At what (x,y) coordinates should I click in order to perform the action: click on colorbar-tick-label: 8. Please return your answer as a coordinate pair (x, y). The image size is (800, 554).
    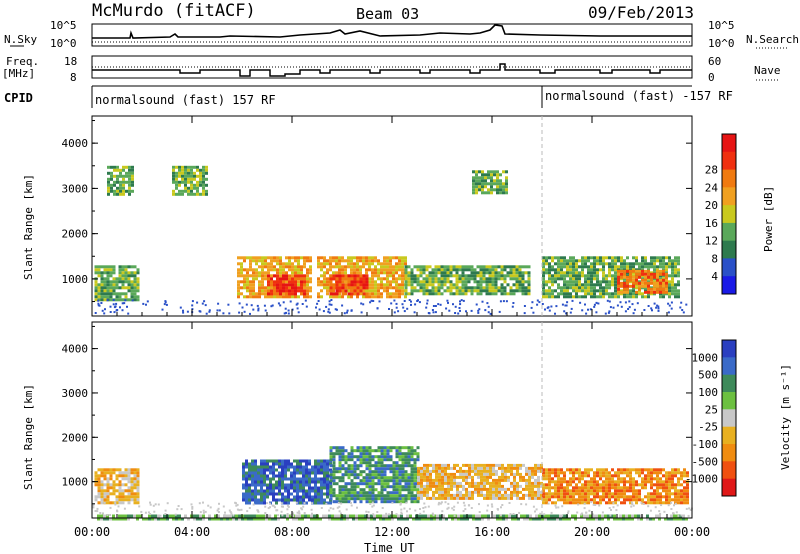
    Looking at the image, I should click on (714, 258).